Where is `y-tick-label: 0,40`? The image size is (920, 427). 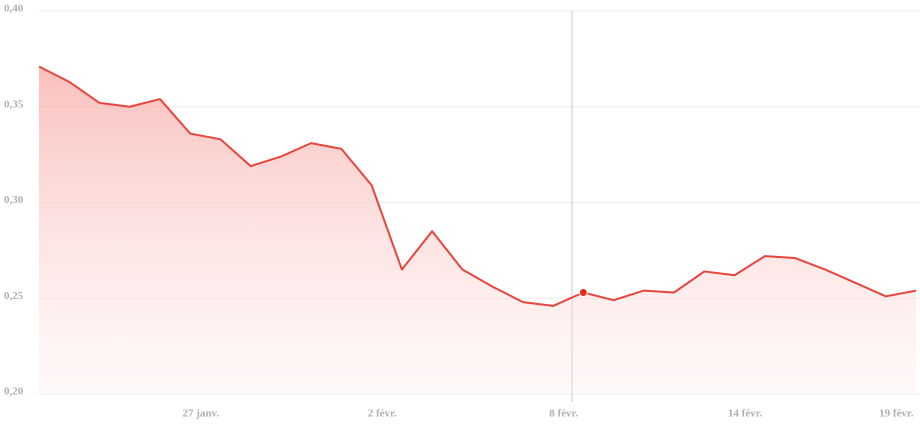 y-tick-label: 0,40 is located at coordinates (14, 9).